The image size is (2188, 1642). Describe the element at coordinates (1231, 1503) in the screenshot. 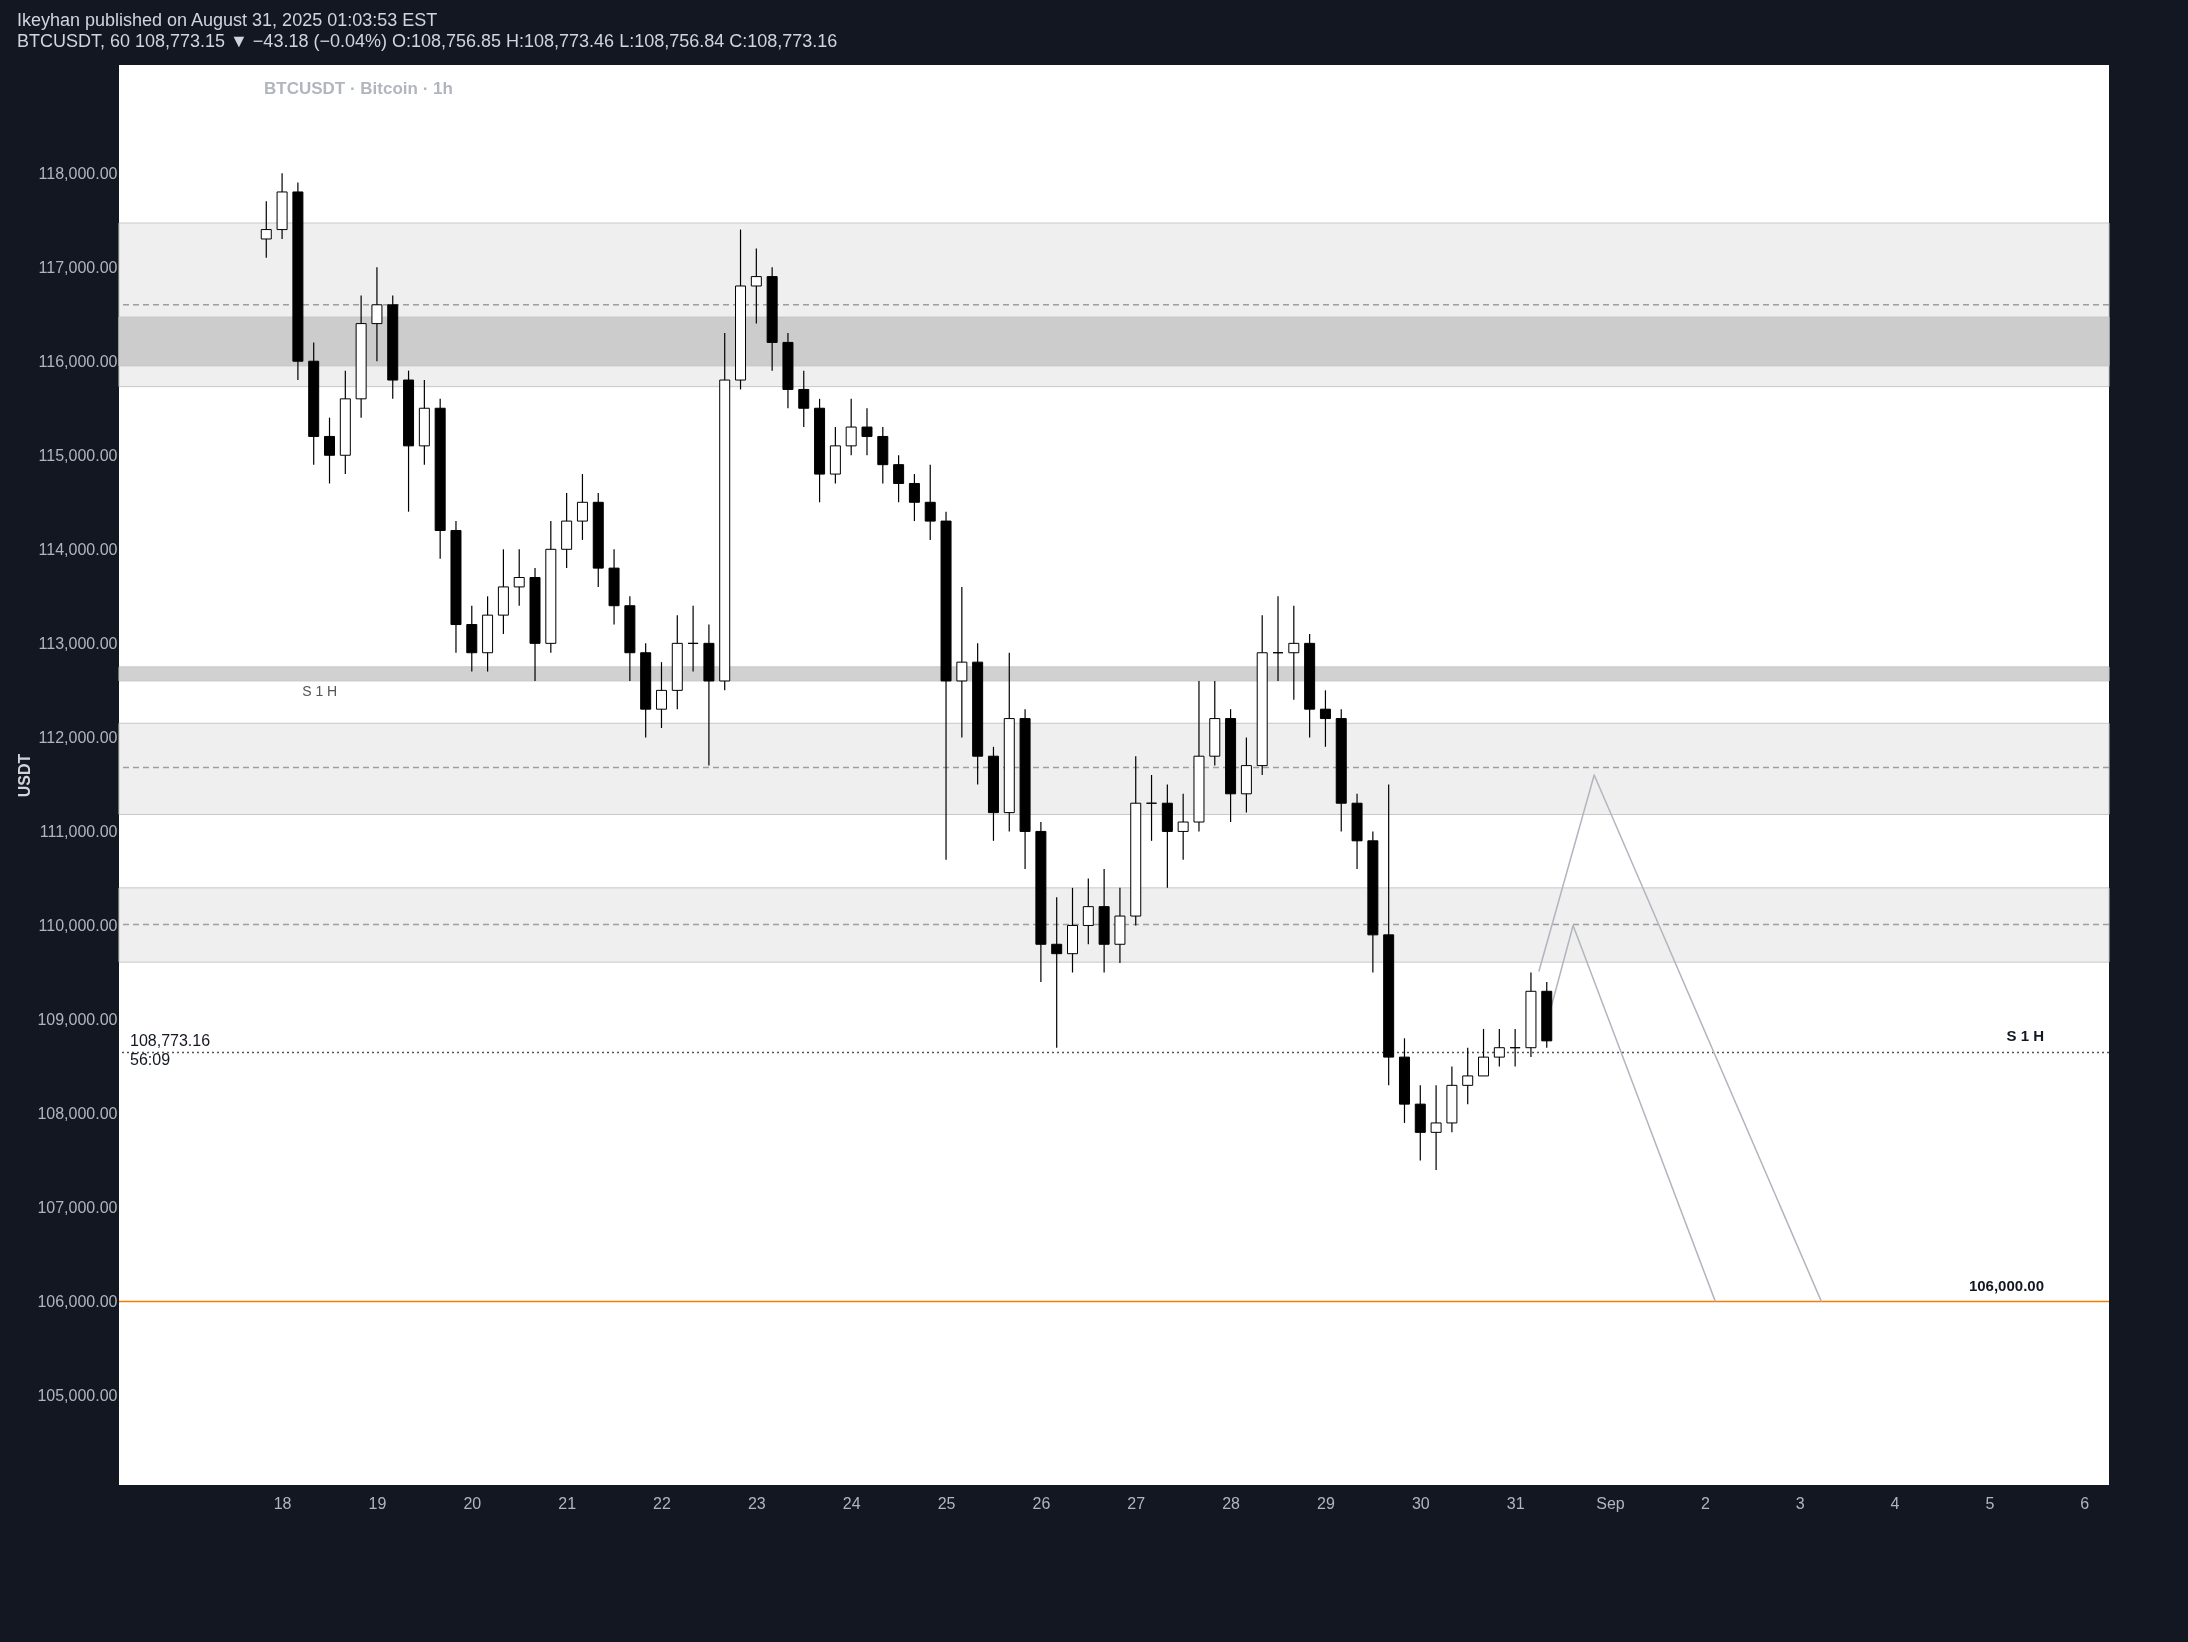

I see `x-tick-label: 28` at that location.